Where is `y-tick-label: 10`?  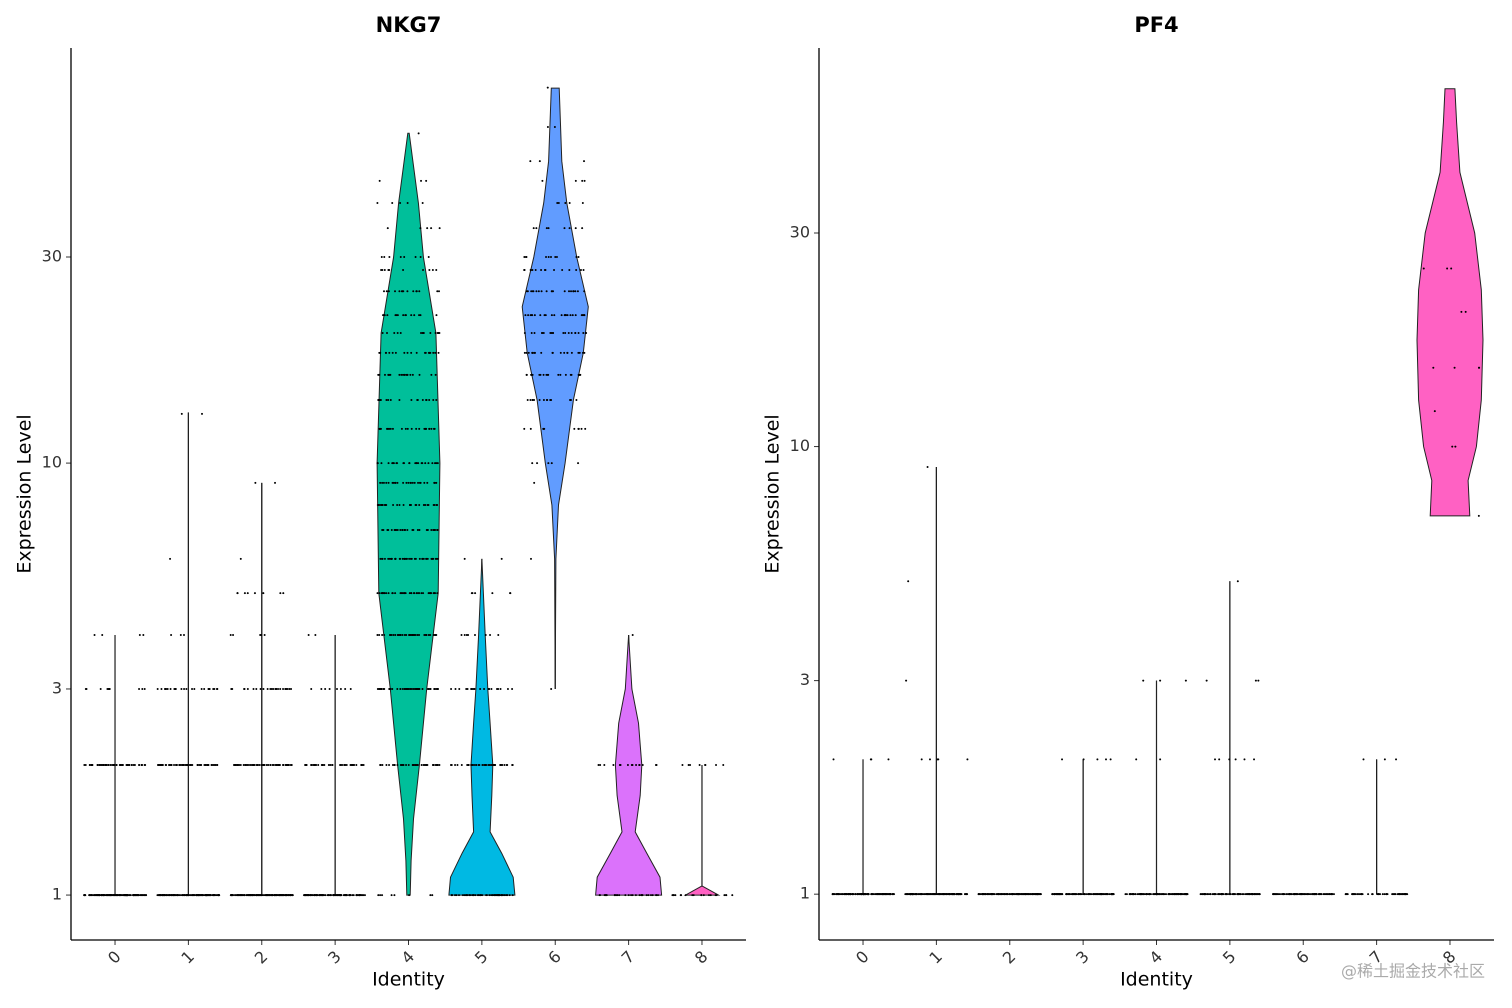 y-tick-label: 10 is located at coordinates (800, 445).